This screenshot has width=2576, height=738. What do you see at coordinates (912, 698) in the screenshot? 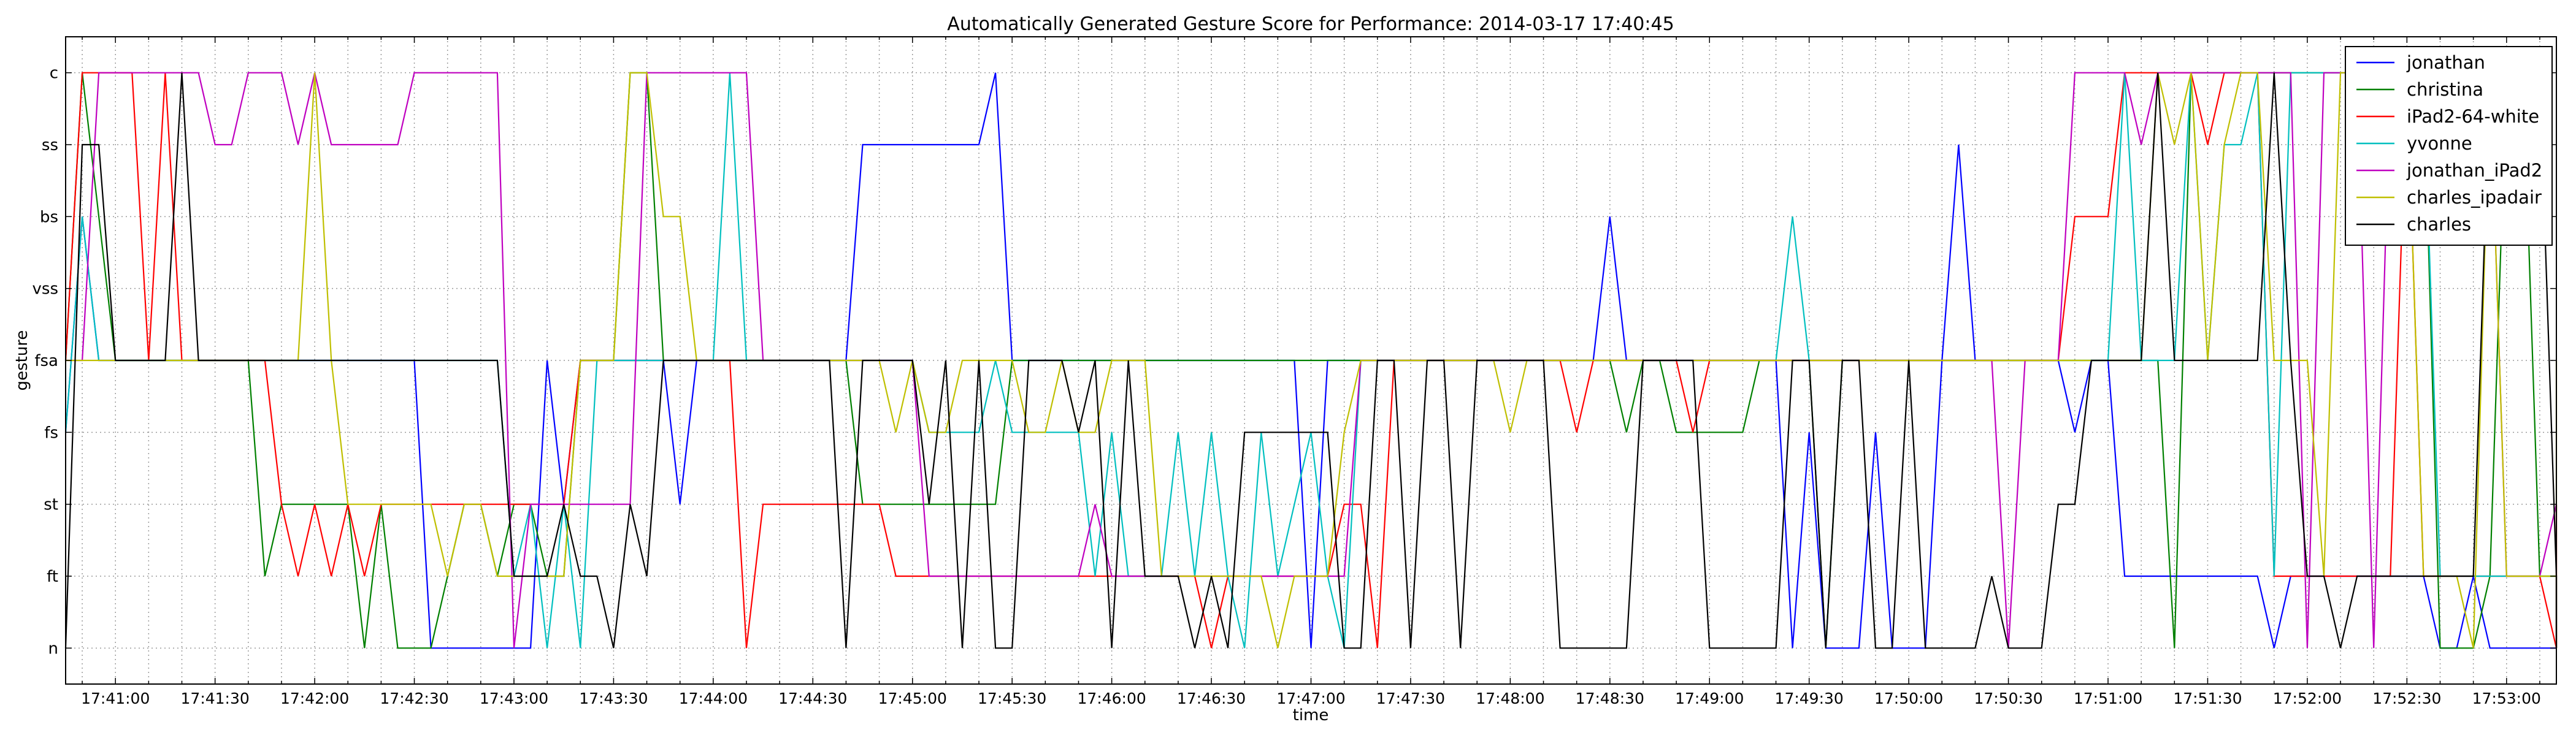
I see `x-tick-label: 17:45:00` at bounding box center [912, 698].